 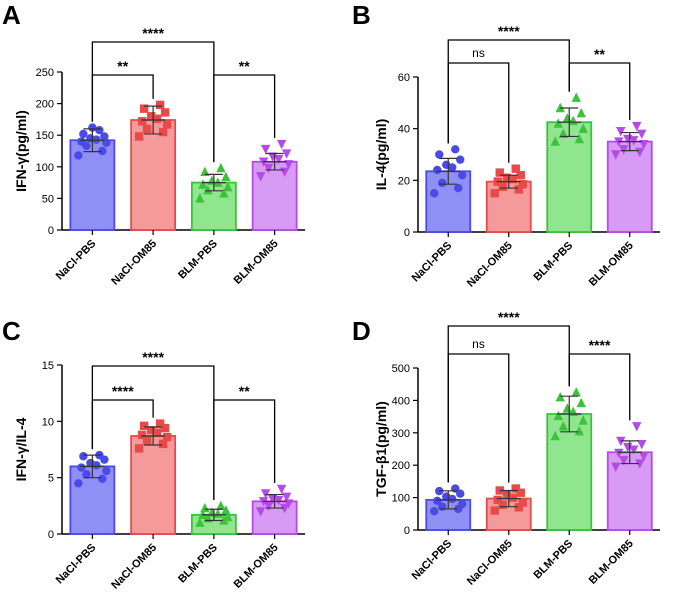 I want to click on y-tick-label: 400, so click(x=401, y=401).